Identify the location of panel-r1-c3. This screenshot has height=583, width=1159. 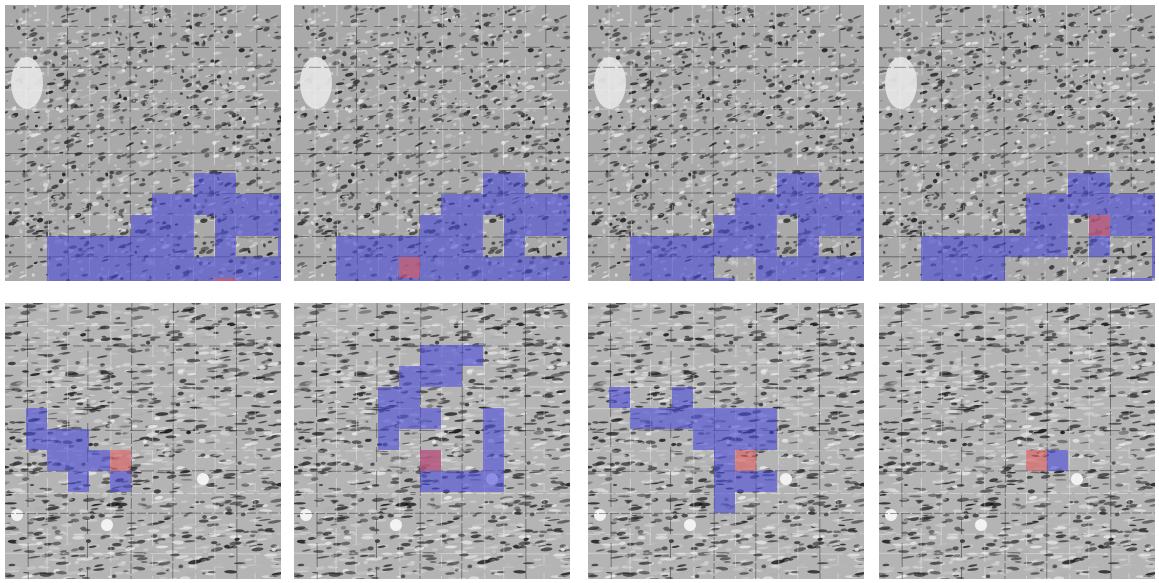
(1017, 441).